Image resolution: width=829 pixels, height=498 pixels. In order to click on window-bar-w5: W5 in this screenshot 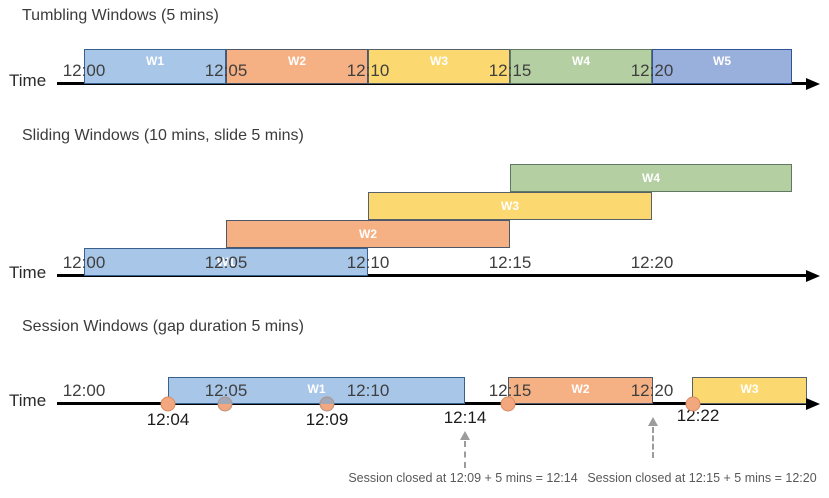, I will do `click(722, 66)`.